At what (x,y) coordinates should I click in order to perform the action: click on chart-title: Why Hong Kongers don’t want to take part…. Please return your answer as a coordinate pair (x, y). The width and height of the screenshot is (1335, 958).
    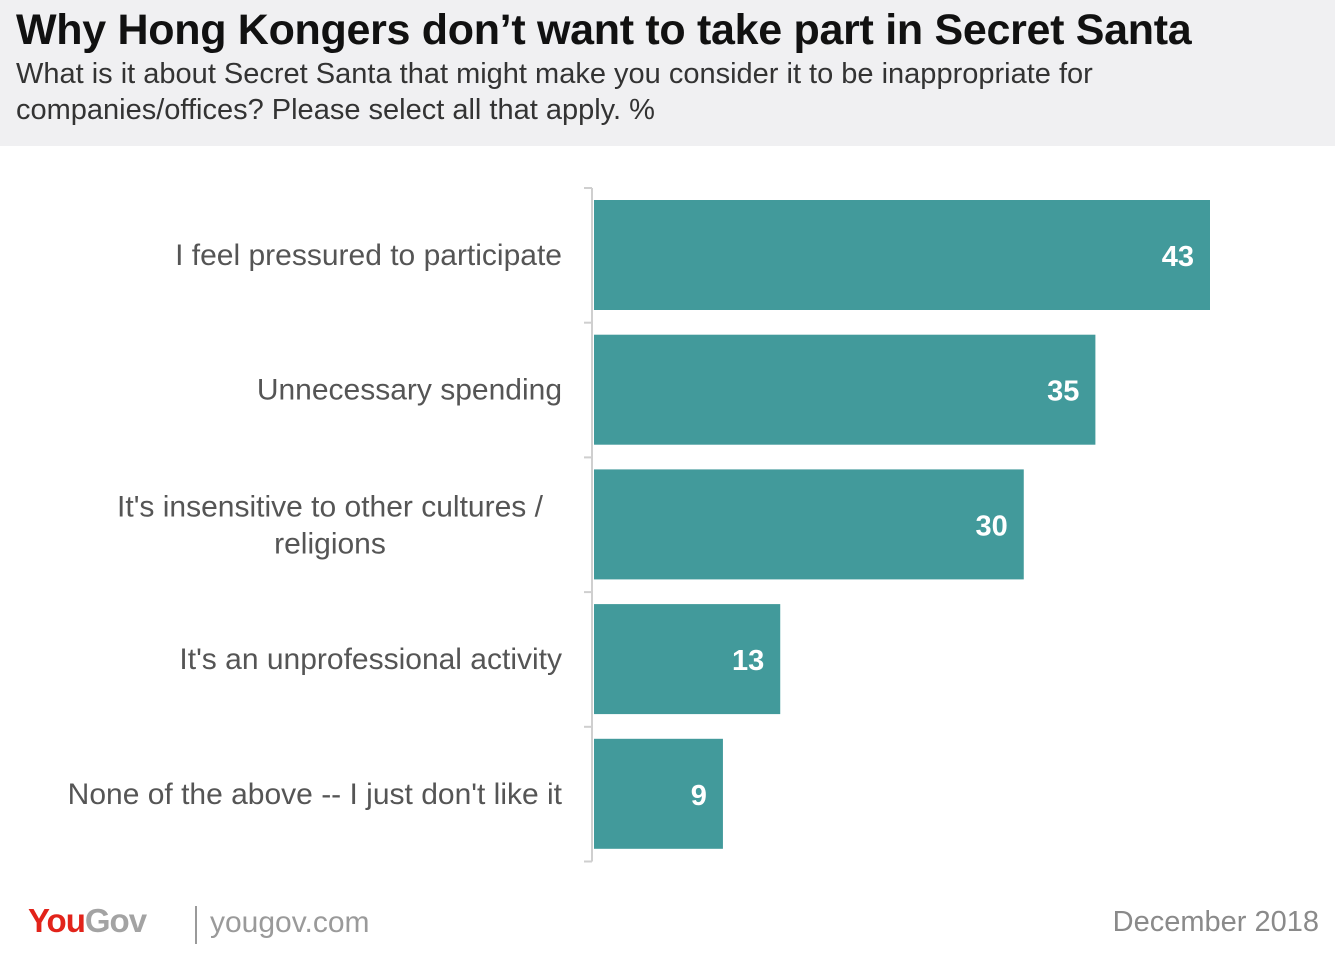
    Looking at the image, I should click on (604, 30).